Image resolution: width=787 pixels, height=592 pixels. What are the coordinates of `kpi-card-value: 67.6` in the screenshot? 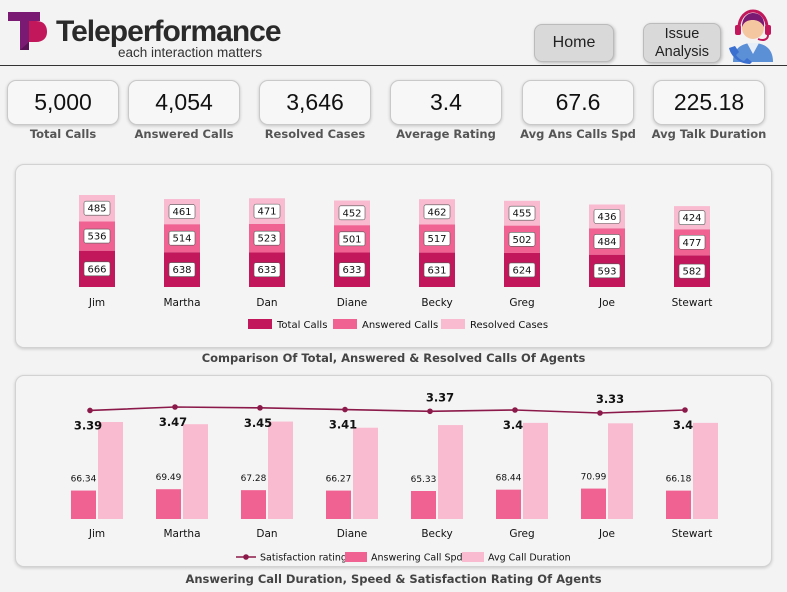 It's located at (578, 102).